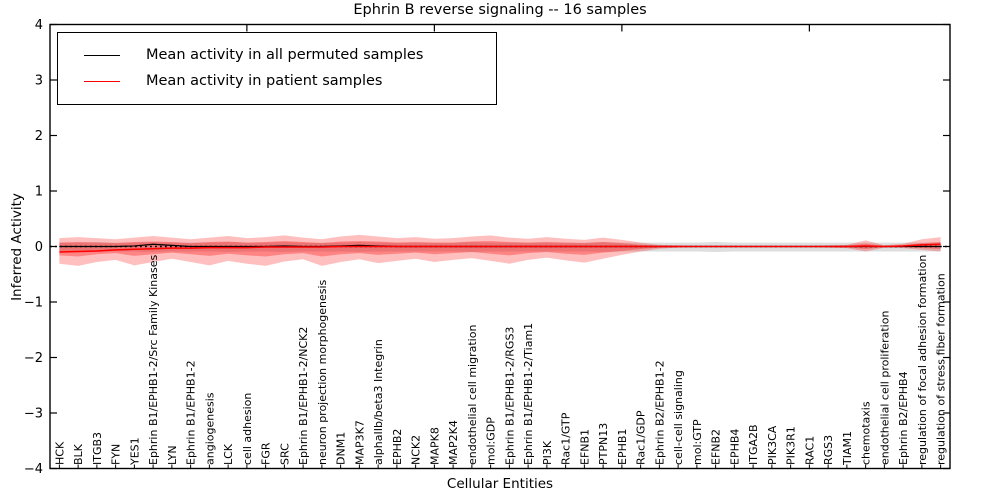 This screenshot has width=1000, height=500. What do you see at coordinates (209, 428) in the screenshot?
I see `x-tick-label: angiogenesis` at bounding box center [209, 428].